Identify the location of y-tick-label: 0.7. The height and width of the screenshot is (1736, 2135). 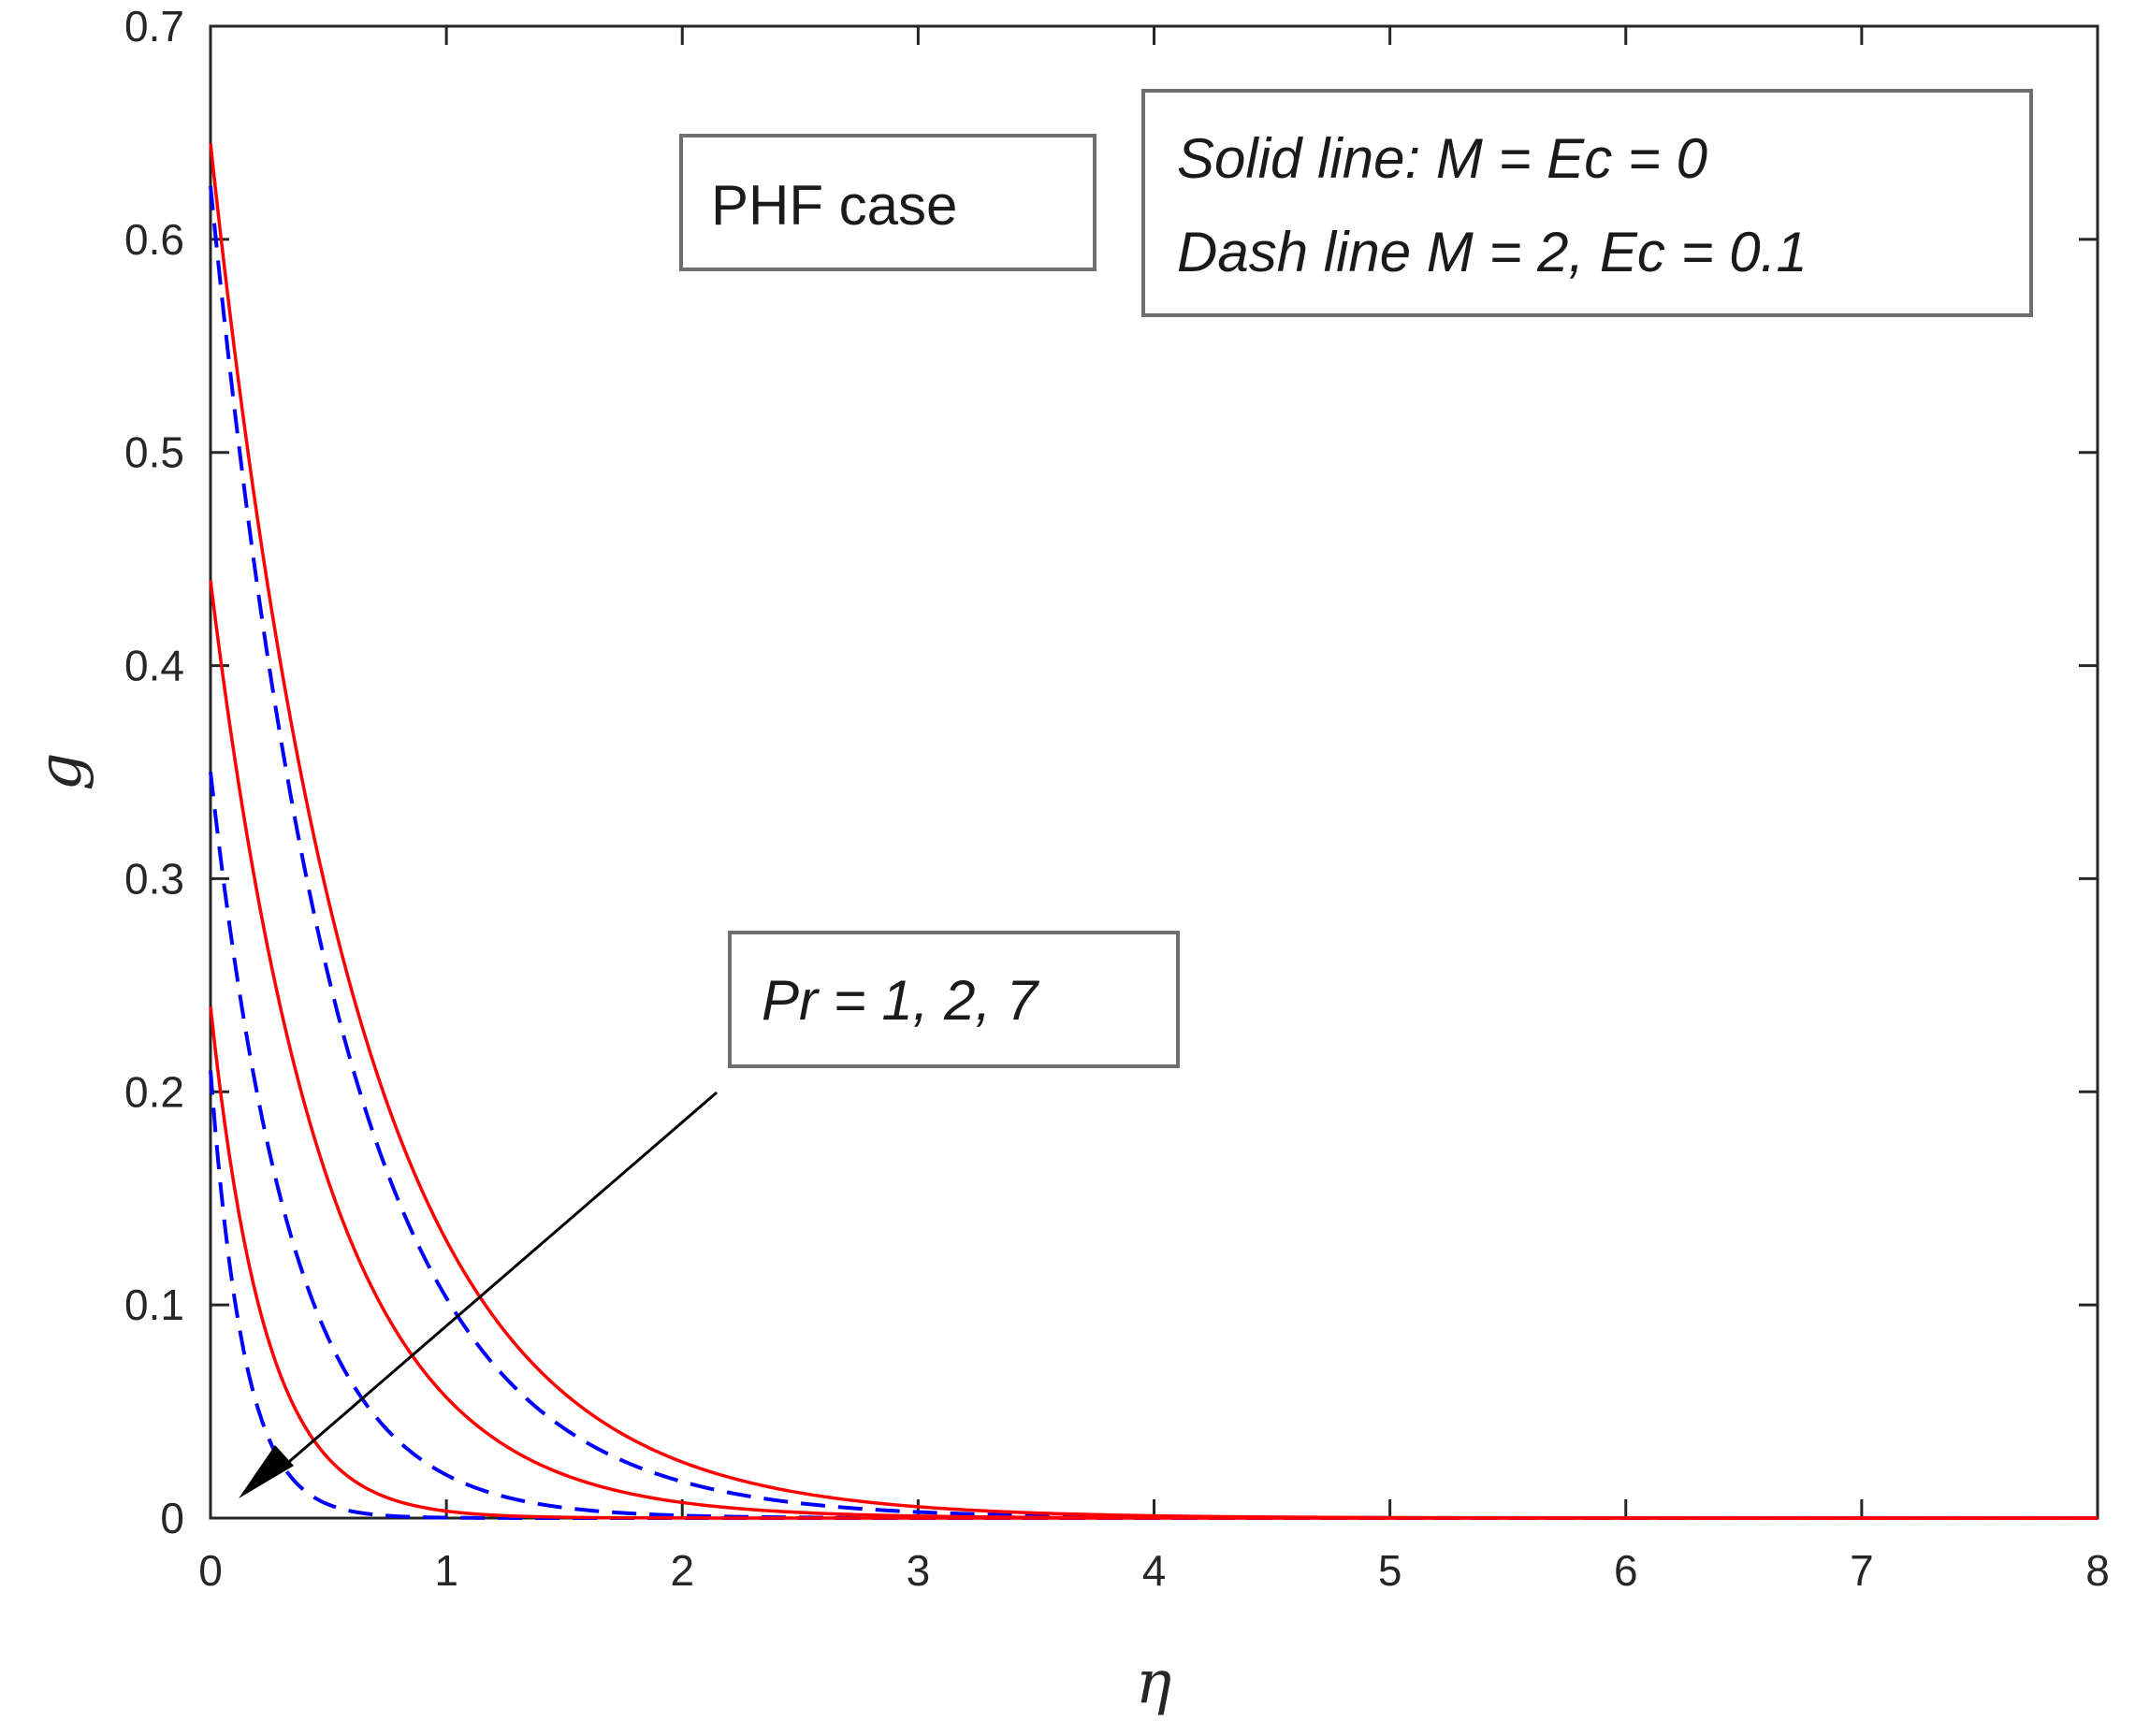
(154, 26).